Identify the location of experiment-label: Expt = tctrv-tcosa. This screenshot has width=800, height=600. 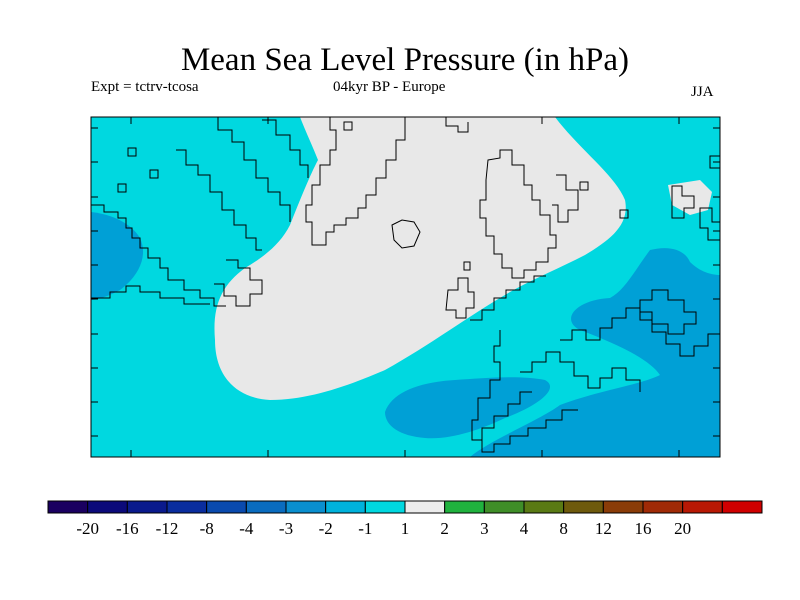
(145, 87).